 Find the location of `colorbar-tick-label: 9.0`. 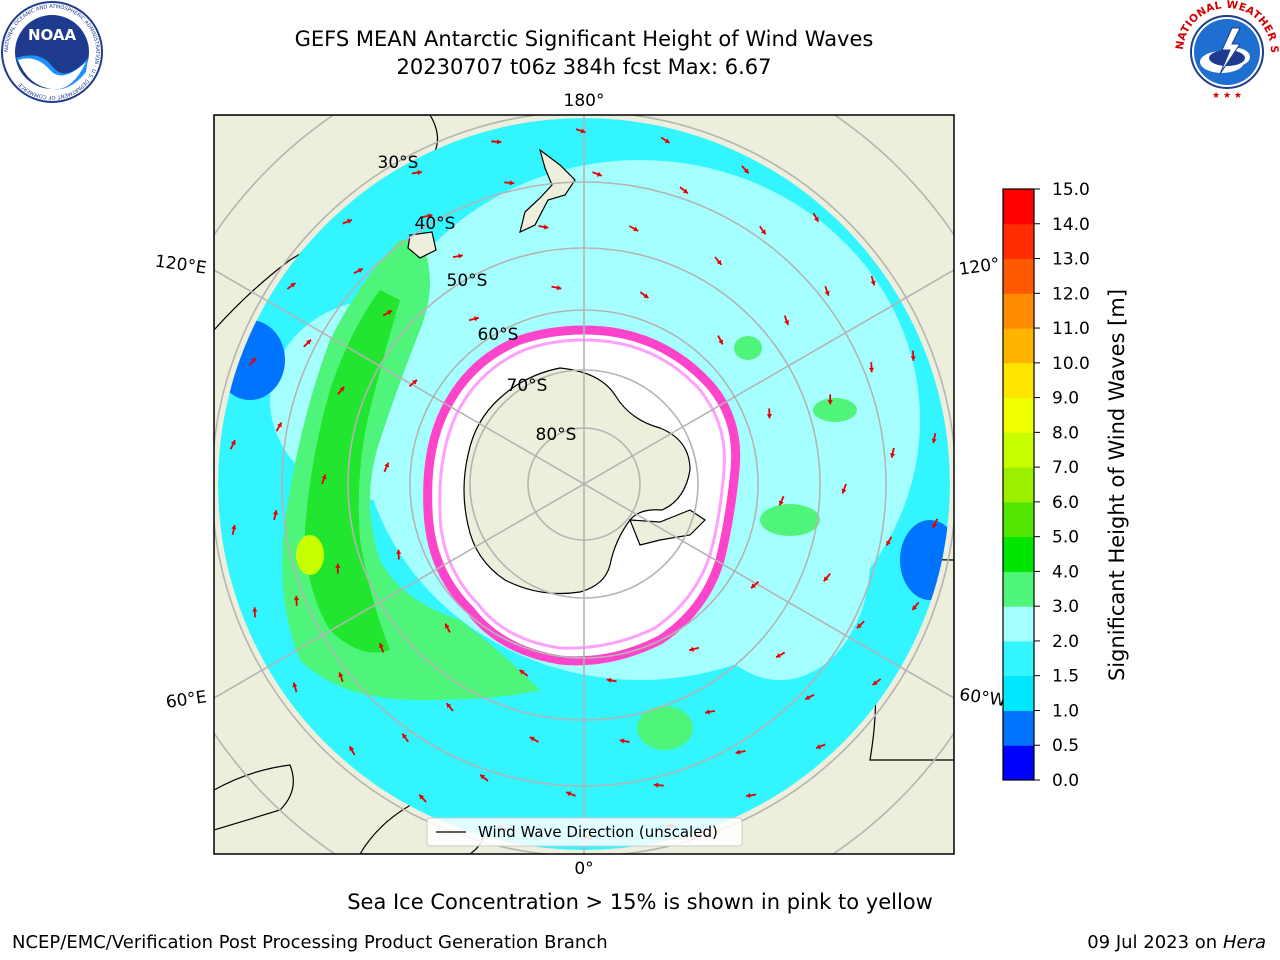

colorbar-tick-label: 9.0 is located at coordinates (1065, 399).